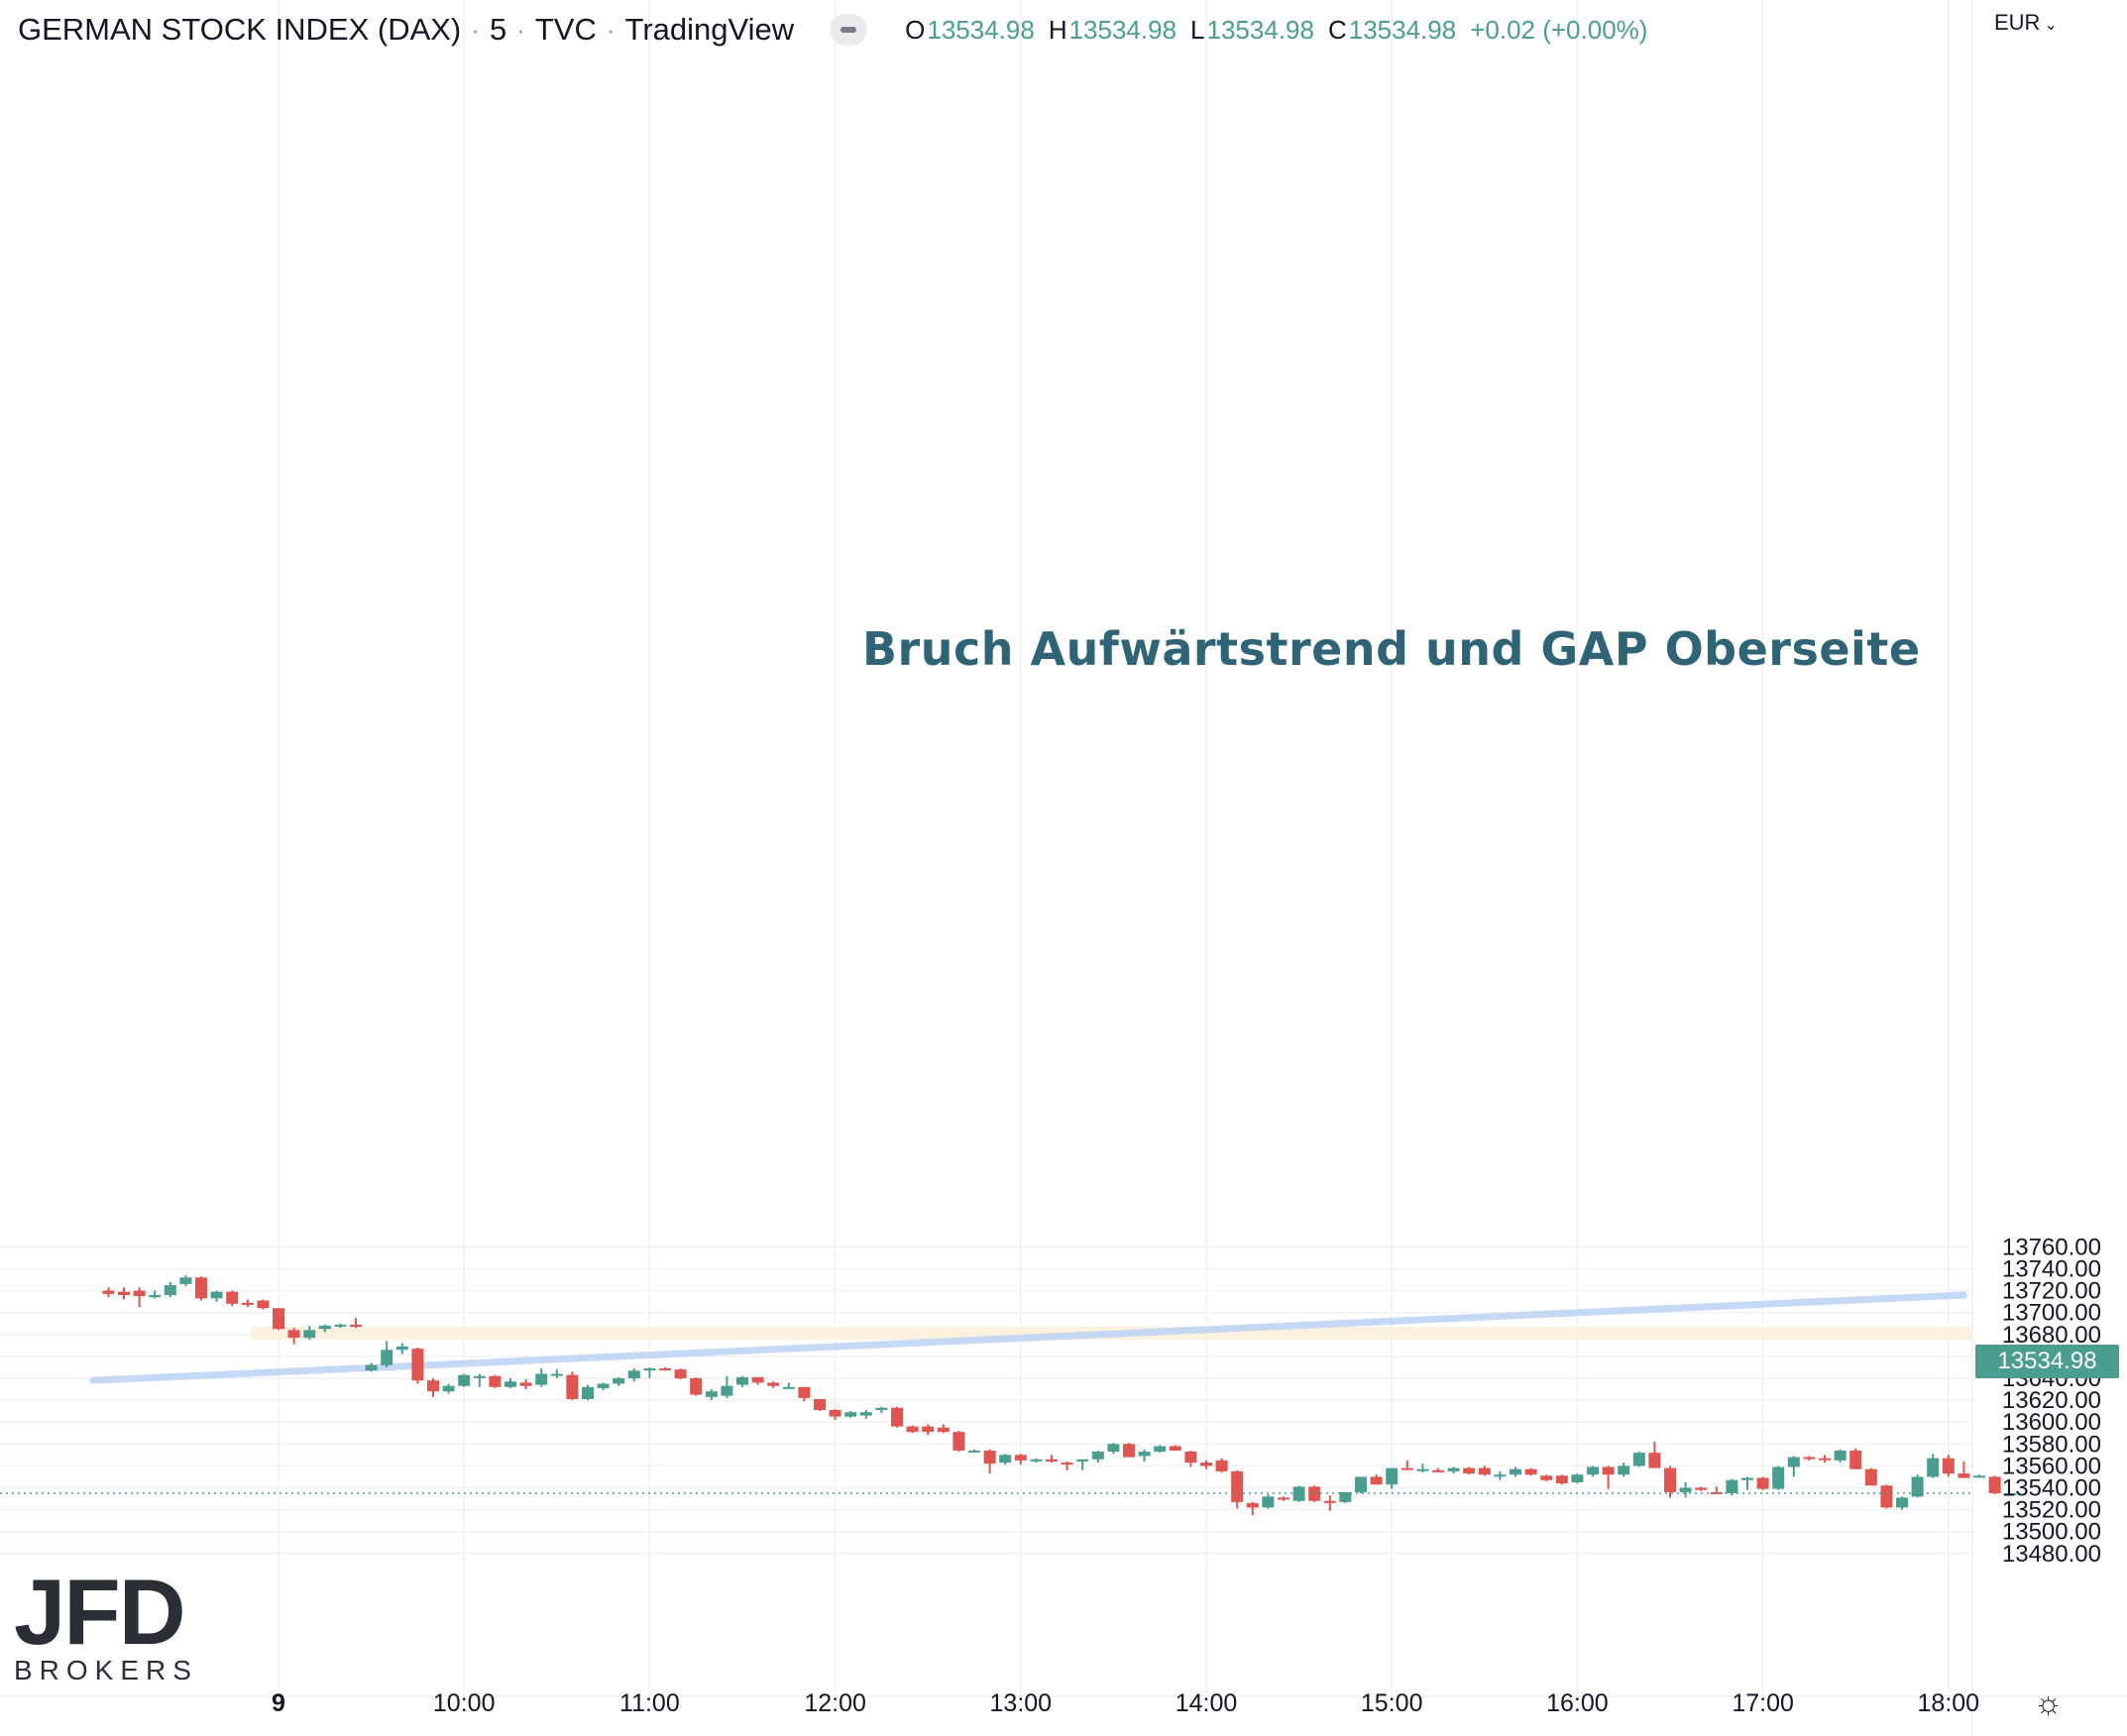  What do you see at coordinates (1028, 1337) in the screenshot?
I see `trendline` at bounding box center [1028, 1337].